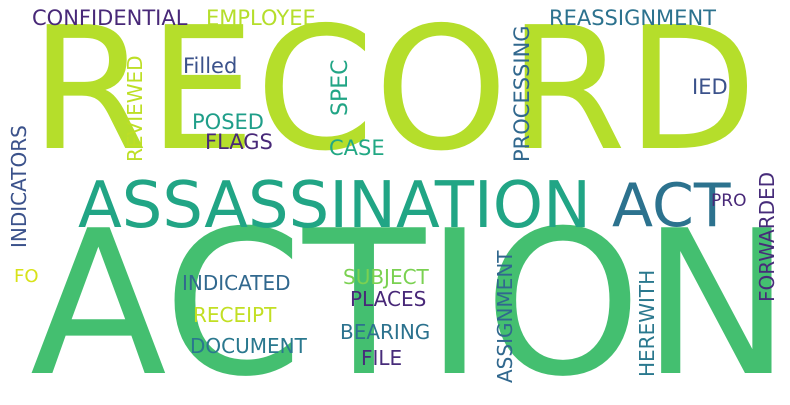 This screenshot has height=405, width=790. I want to click on word: IED, so click(710, 87).